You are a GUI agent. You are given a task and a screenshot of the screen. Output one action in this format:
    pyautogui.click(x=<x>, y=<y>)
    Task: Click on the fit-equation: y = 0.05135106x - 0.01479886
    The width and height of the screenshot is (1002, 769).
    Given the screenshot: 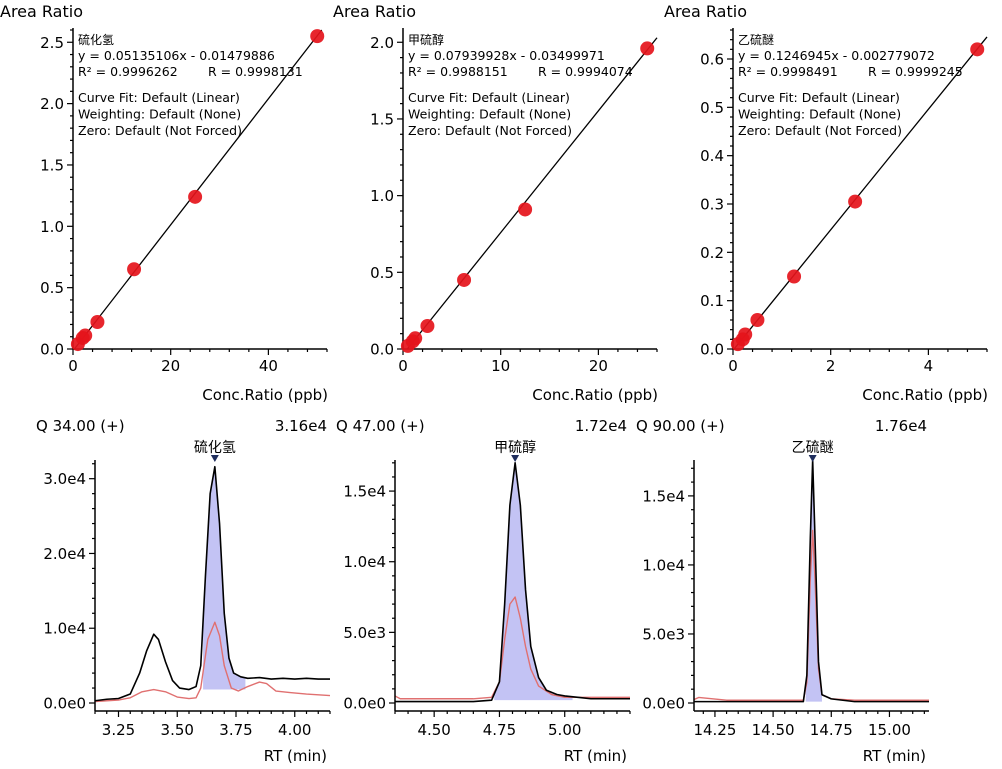 What is the action you would take?
    pyautogui.click(x=176, y=55)
    